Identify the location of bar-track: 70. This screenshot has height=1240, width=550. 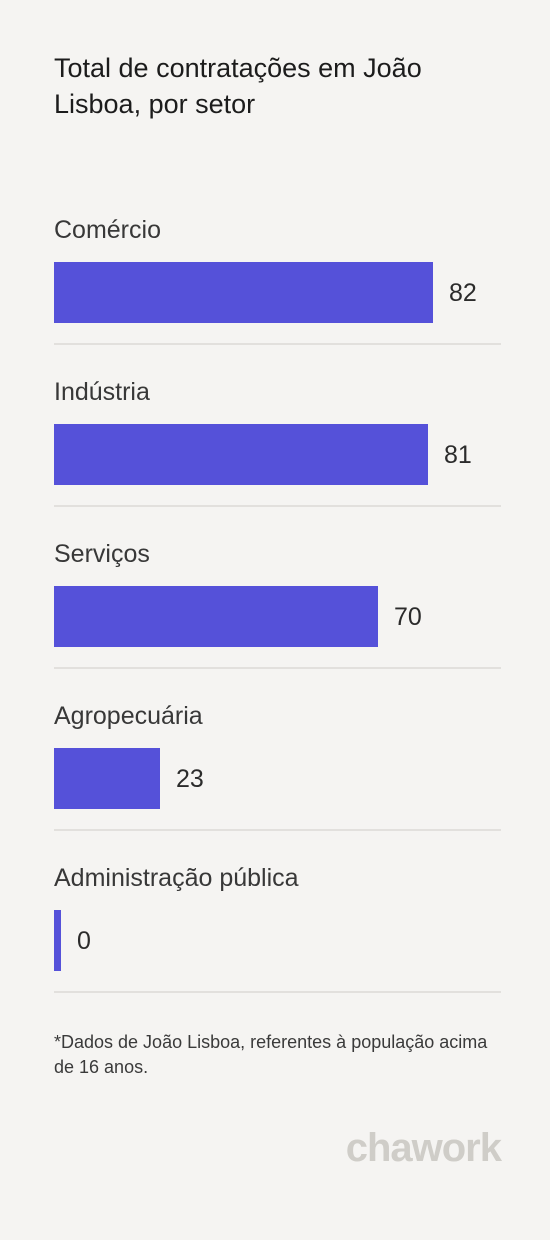
(277, 616).